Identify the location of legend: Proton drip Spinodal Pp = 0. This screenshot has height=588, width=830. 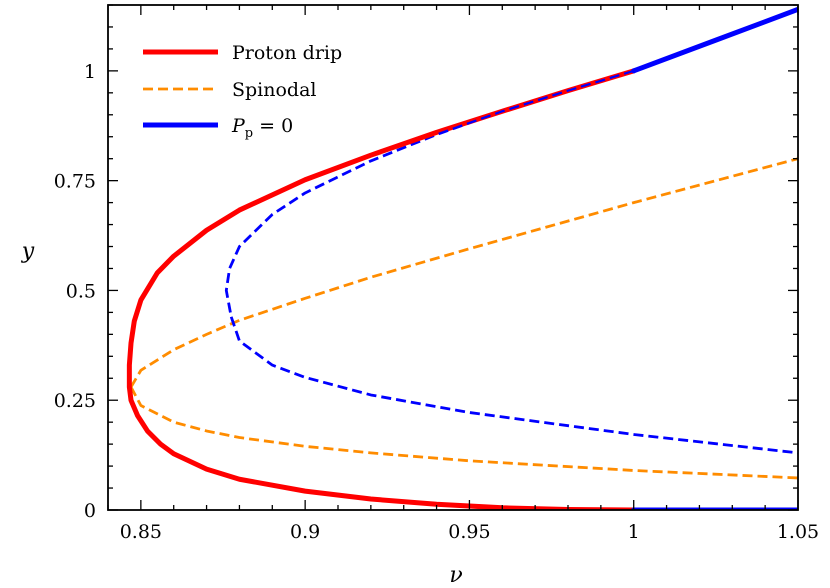
(242, 91).